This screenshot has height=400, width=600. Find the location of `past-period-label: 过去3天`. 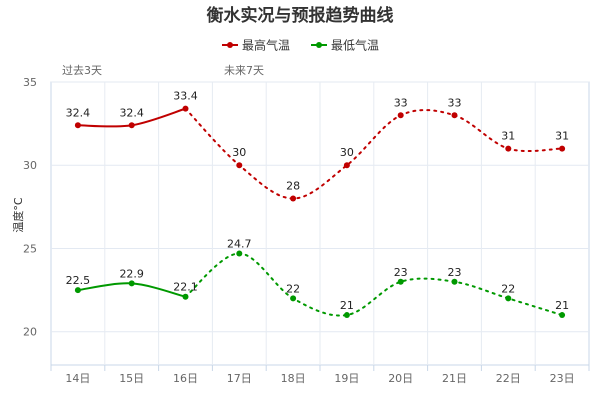

past-period-label: 过去3天 is located at coordinates (82, 70).